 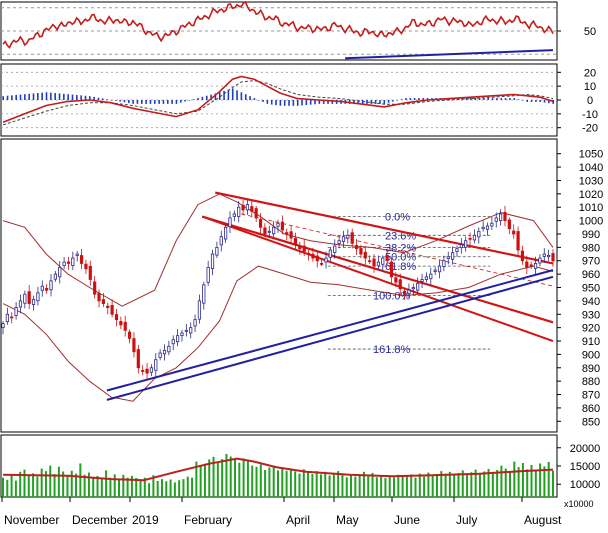 What do you see at coordinates (591, 195) in the screenshot?
I see `price-tick-label: 1020` at bounding box center [591, 195].